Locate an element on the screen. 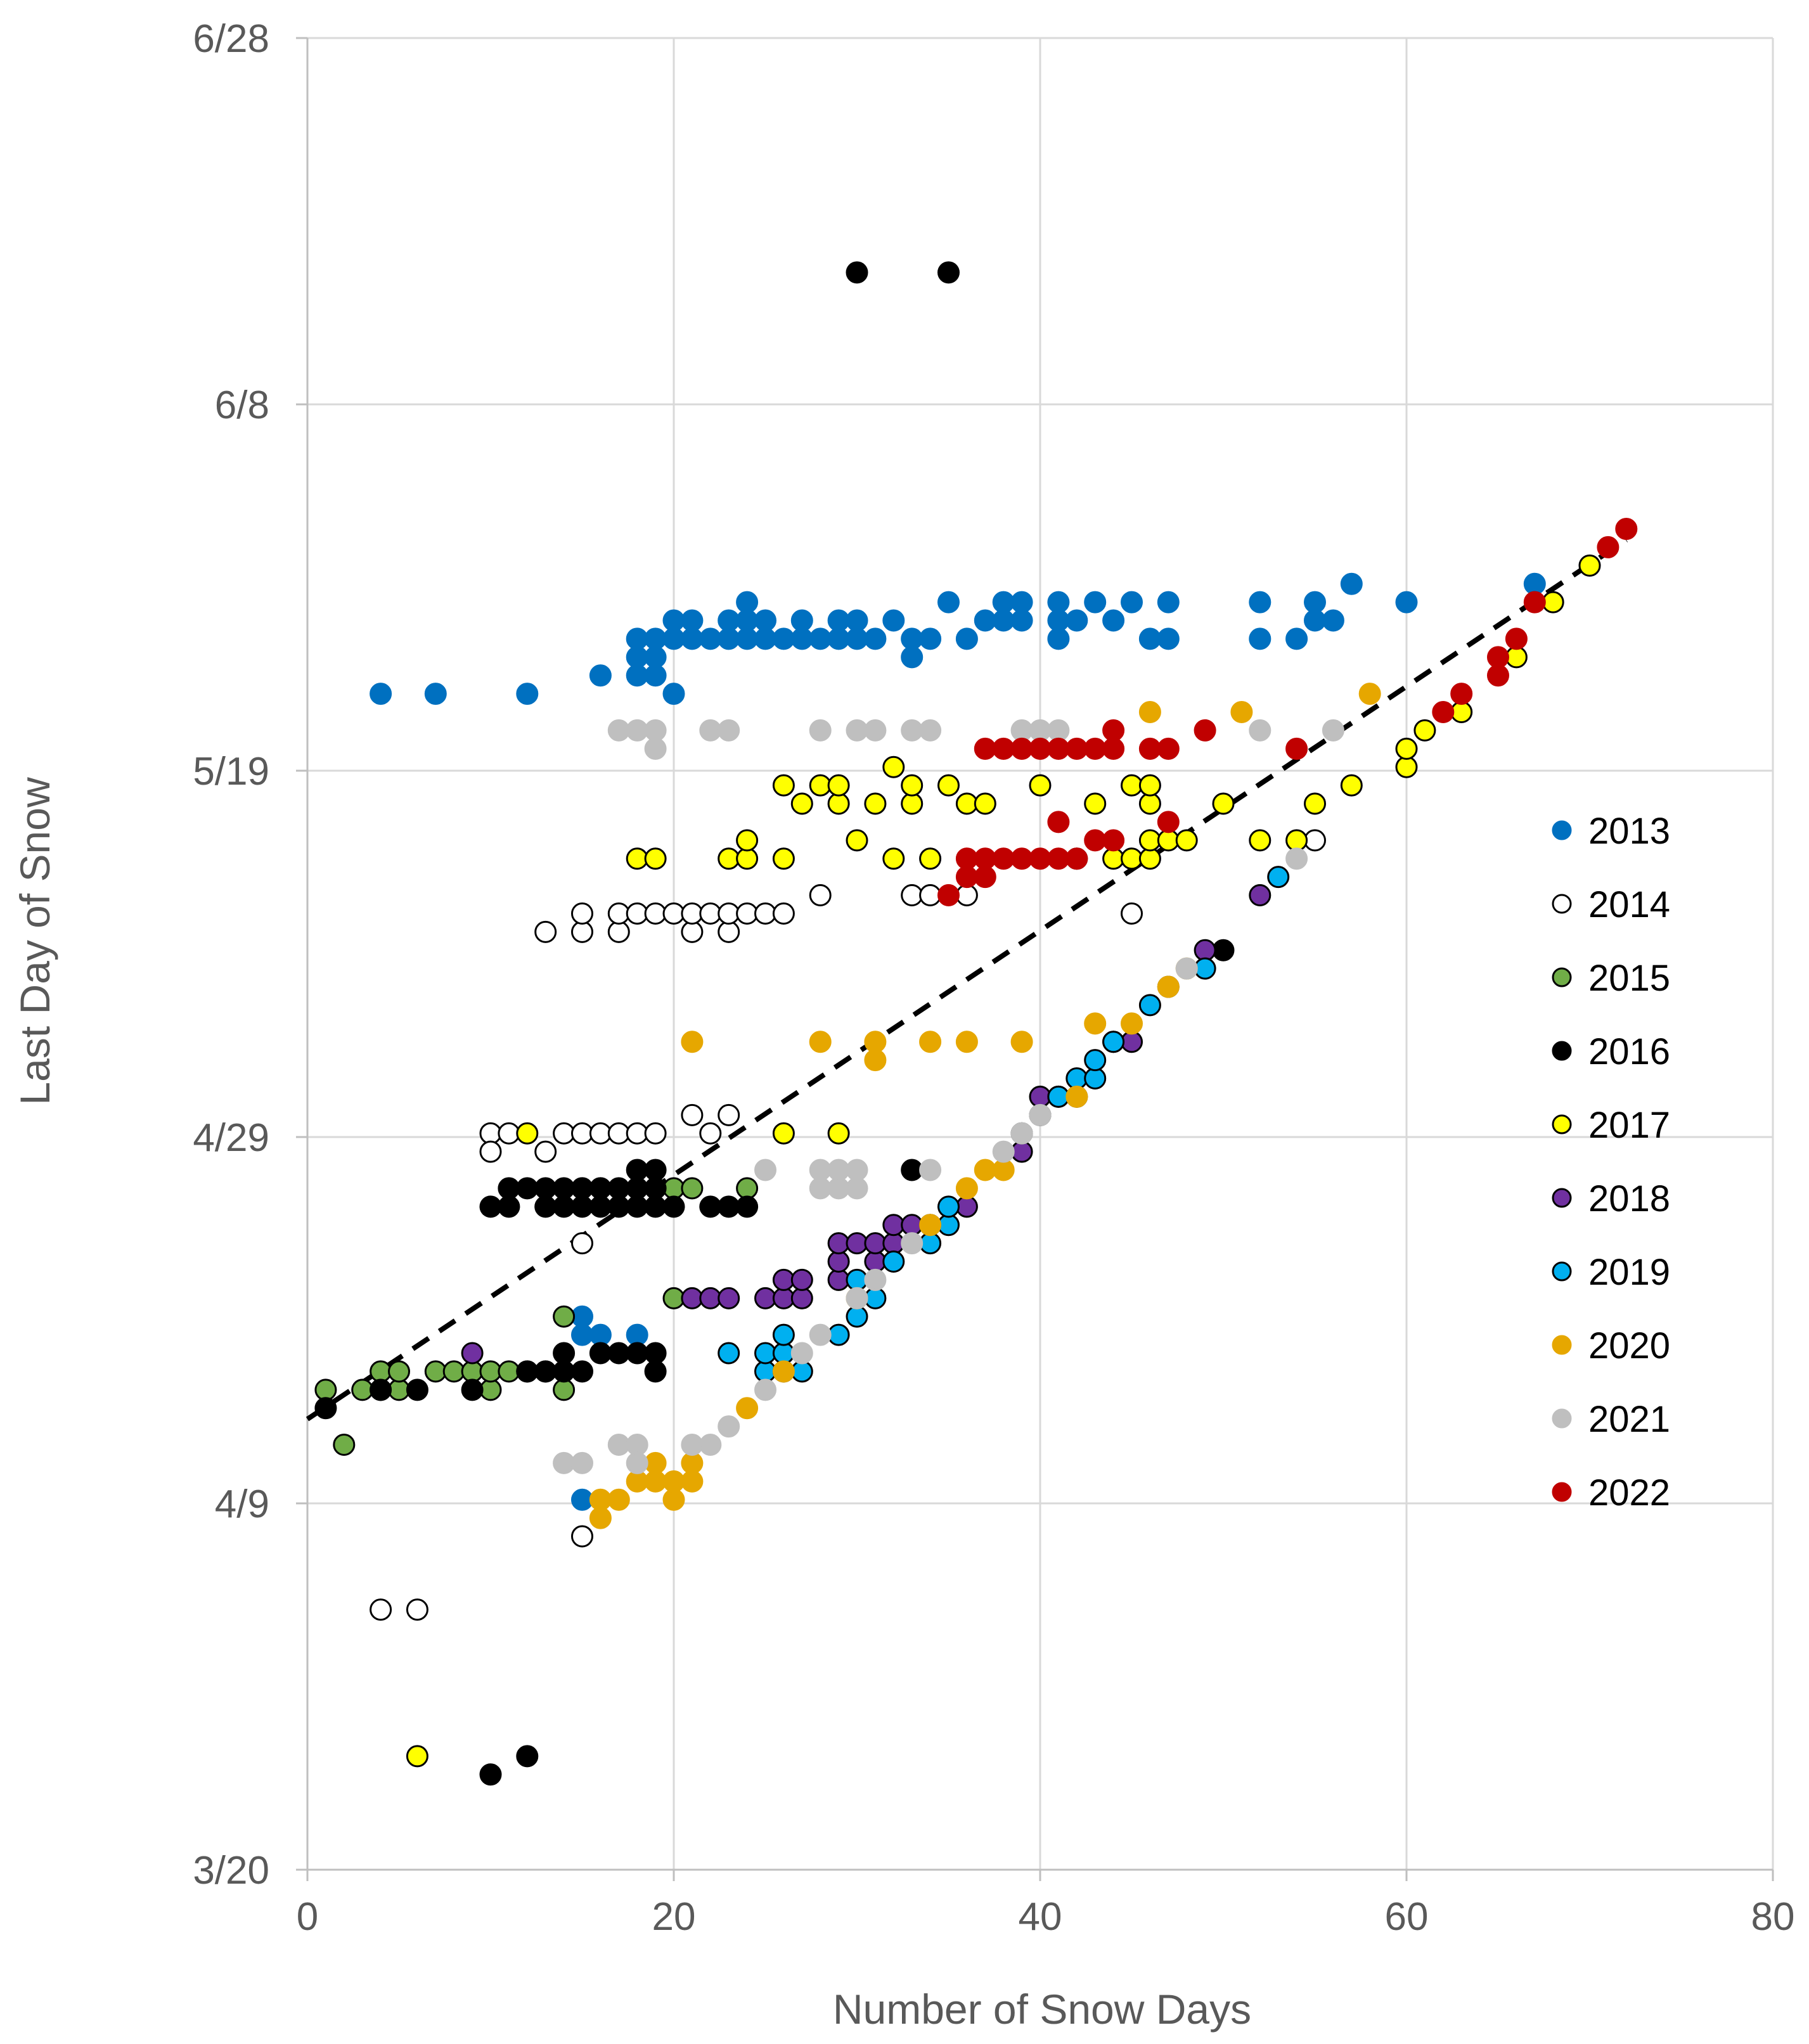 This screenshot has width=1809, height=2044. legend-marker-2016 is located at coordinates (1562, 1051).